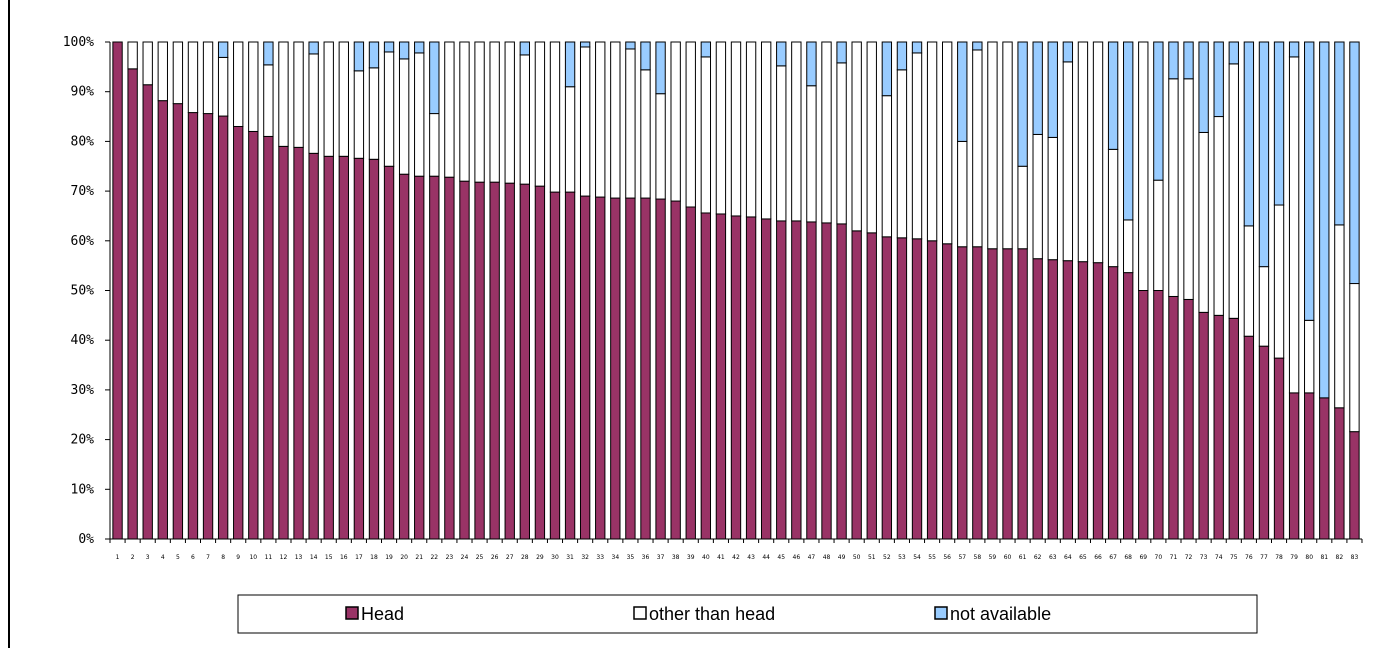  I want to click on x-tick-label: 80, so click(1309, 557).